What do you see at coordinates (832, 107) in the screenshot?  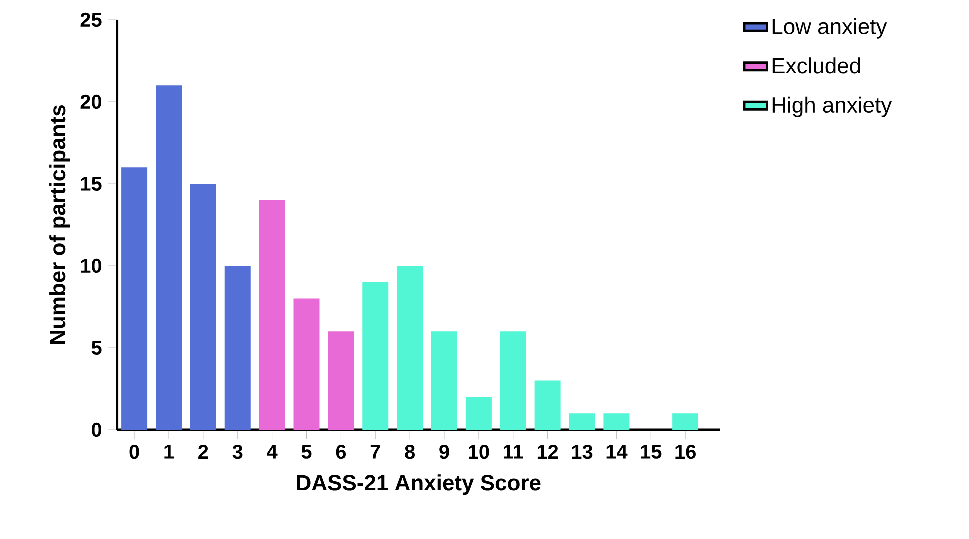 I see `legend-label: High anxiety` at bounding box center [832, 107].